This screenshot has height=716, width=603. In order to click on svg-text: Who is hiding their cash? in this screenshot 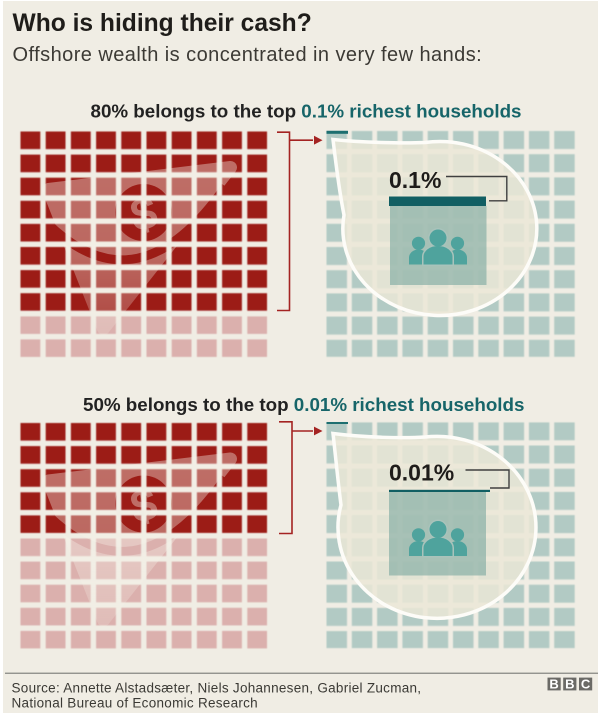, I will do `click(162, 23)`.